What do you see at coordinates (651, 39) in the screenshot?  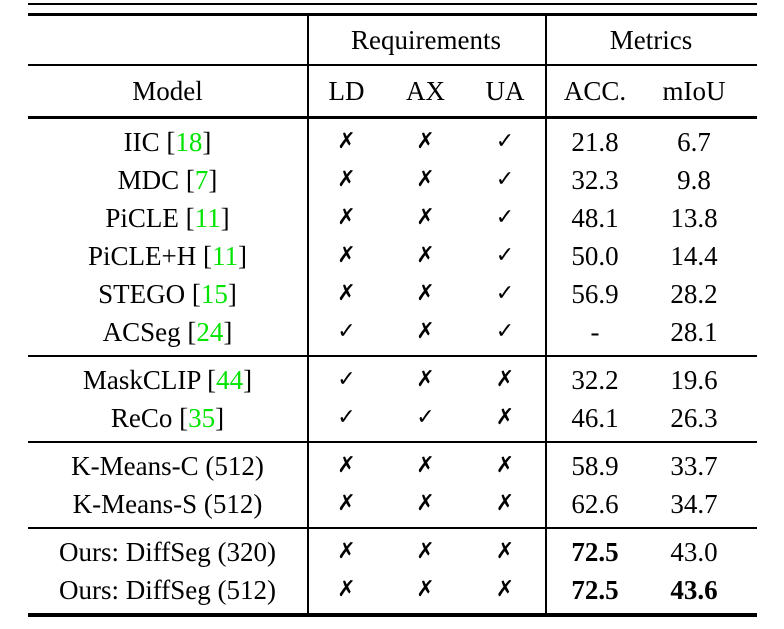 I see `metrics-header: Metrics` at bounding box center [651, 39].